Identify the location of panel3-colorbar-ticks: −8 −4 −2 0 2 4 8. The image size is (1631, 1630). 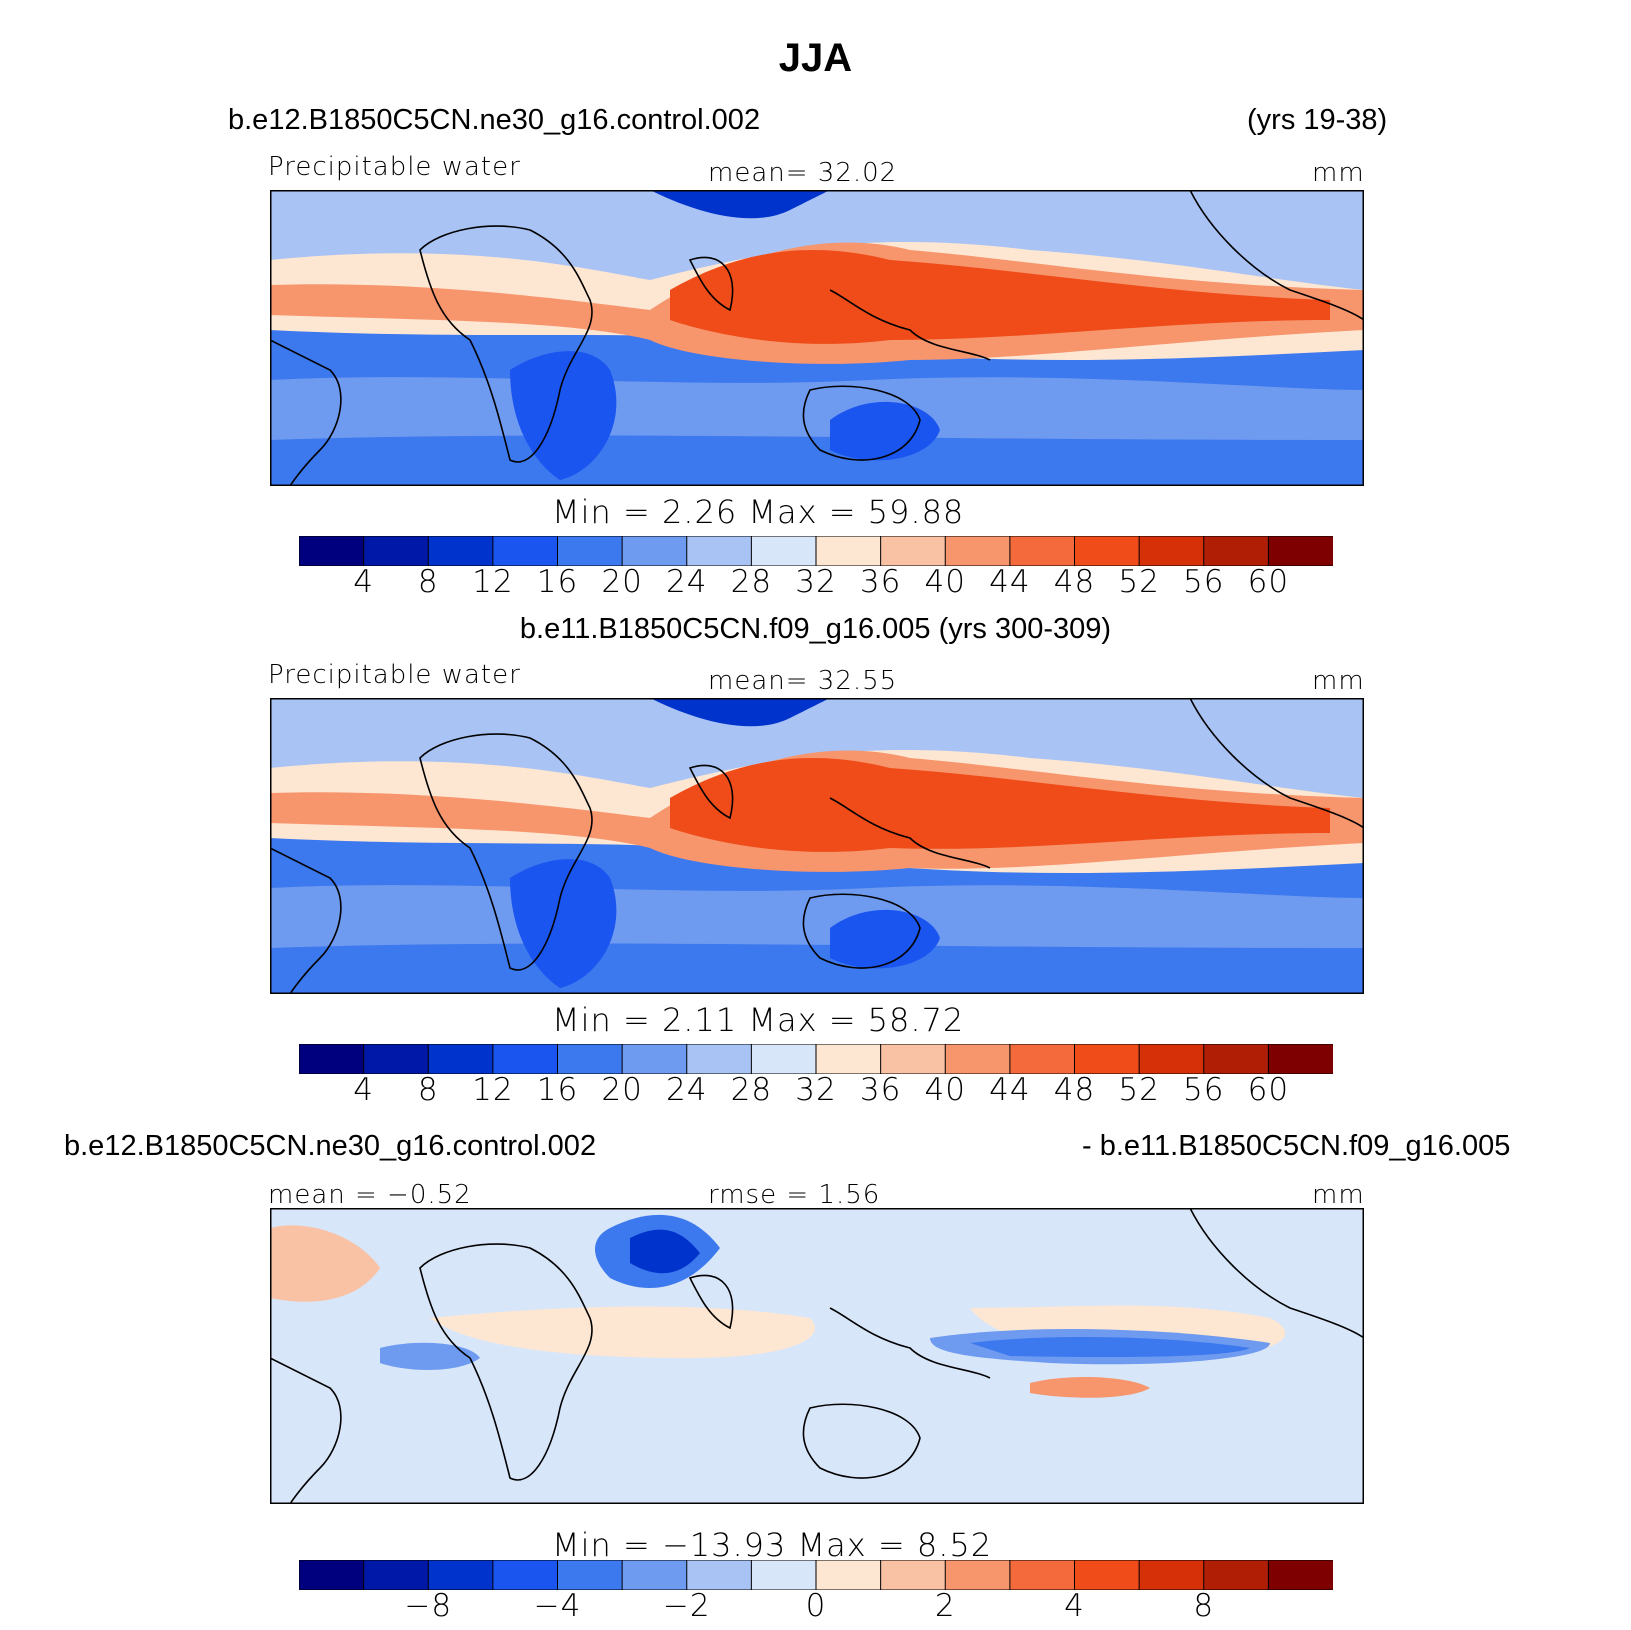
(816, 1609).